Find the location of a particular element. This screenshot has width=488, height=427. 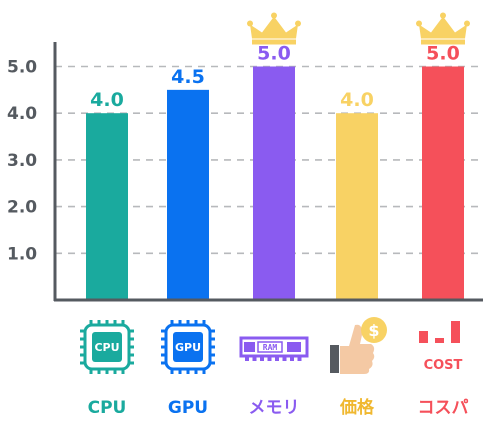

y-tick-label: 5.0 is located at coordinates (22, 68).